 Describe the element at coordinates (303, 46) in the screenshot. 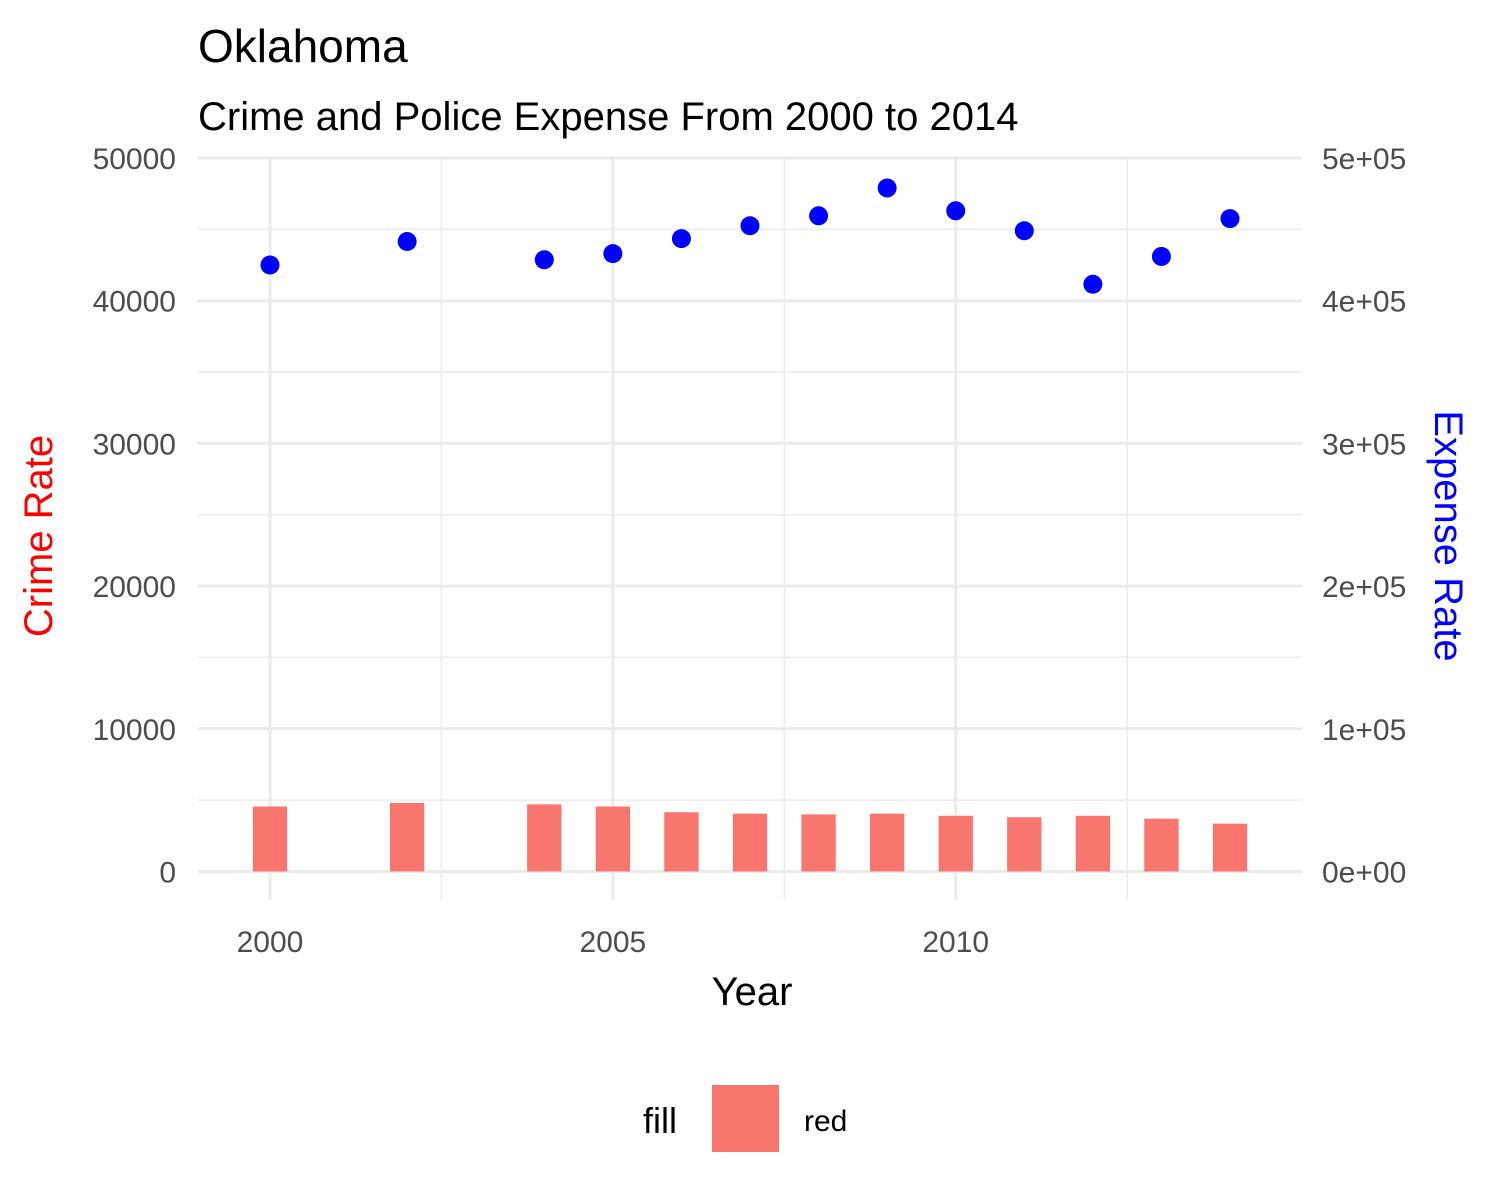

I see `chart-title: Oklahoma` at that location.